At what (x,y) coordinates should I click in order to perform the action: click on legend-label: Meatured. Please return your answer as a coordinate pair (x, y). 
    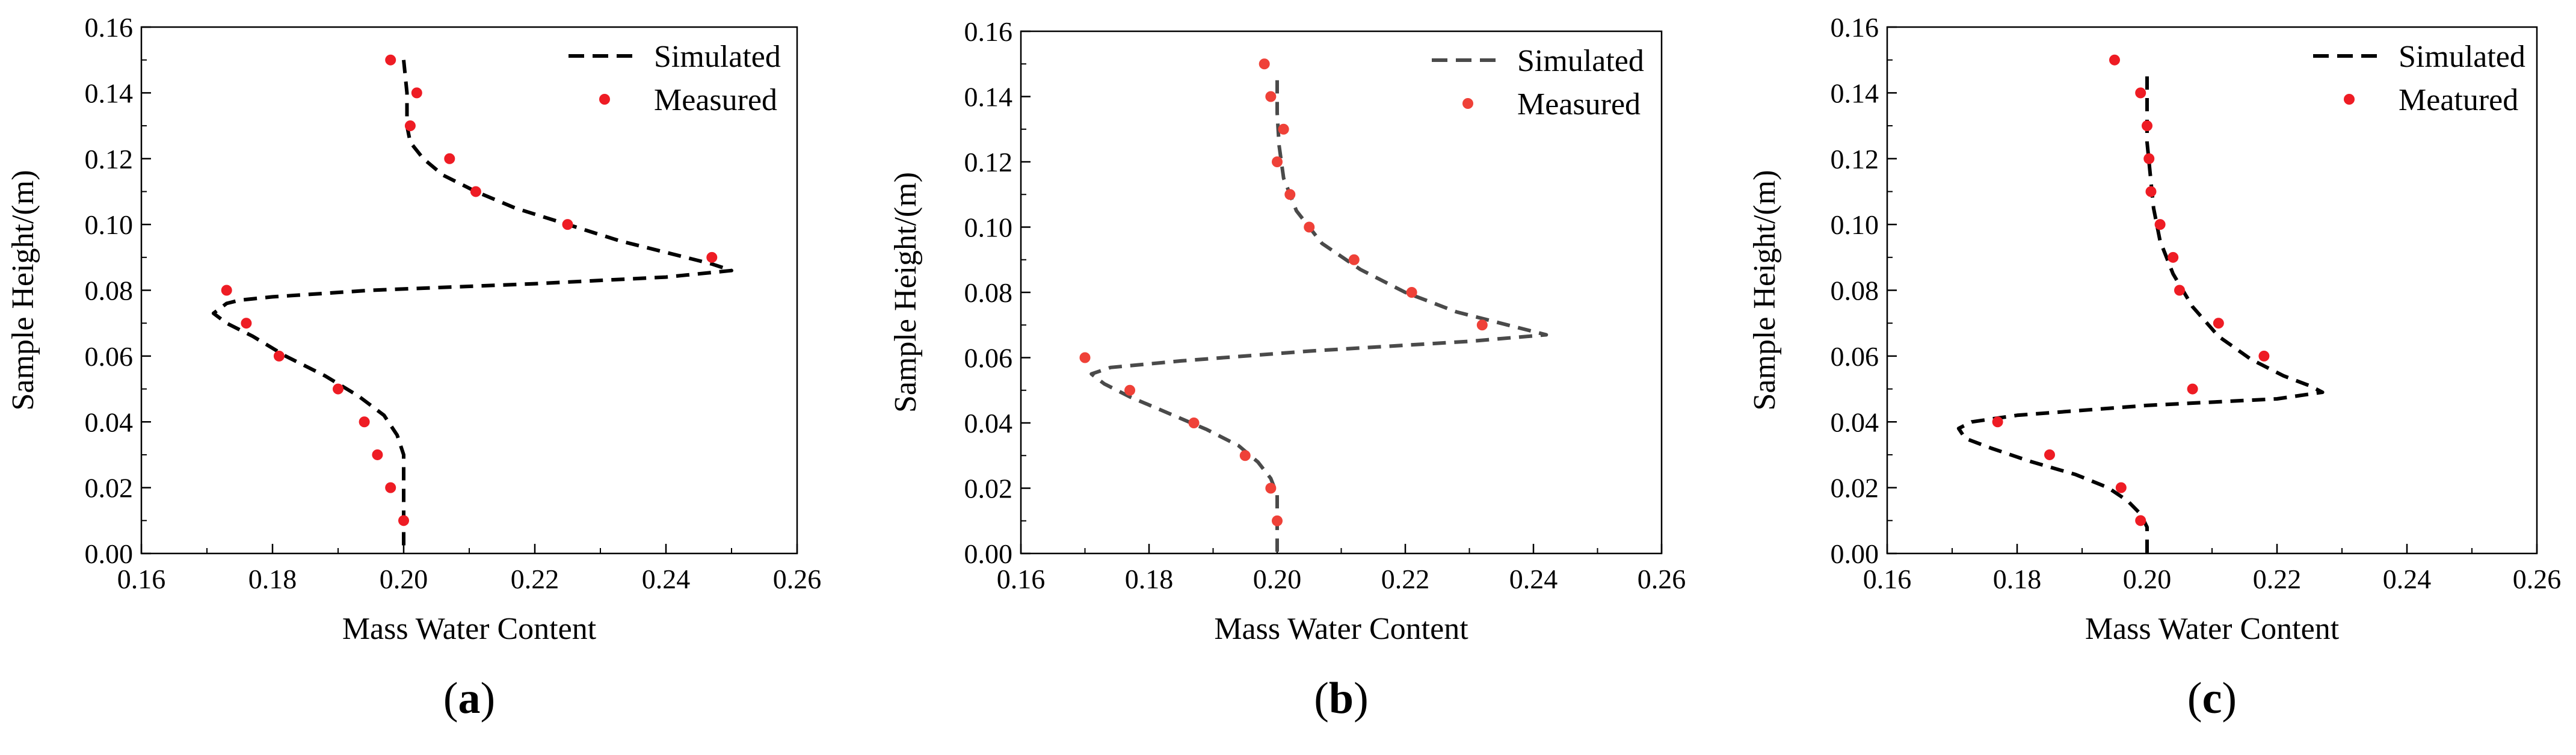
    Looking at the image, I should click on (2458, 100).